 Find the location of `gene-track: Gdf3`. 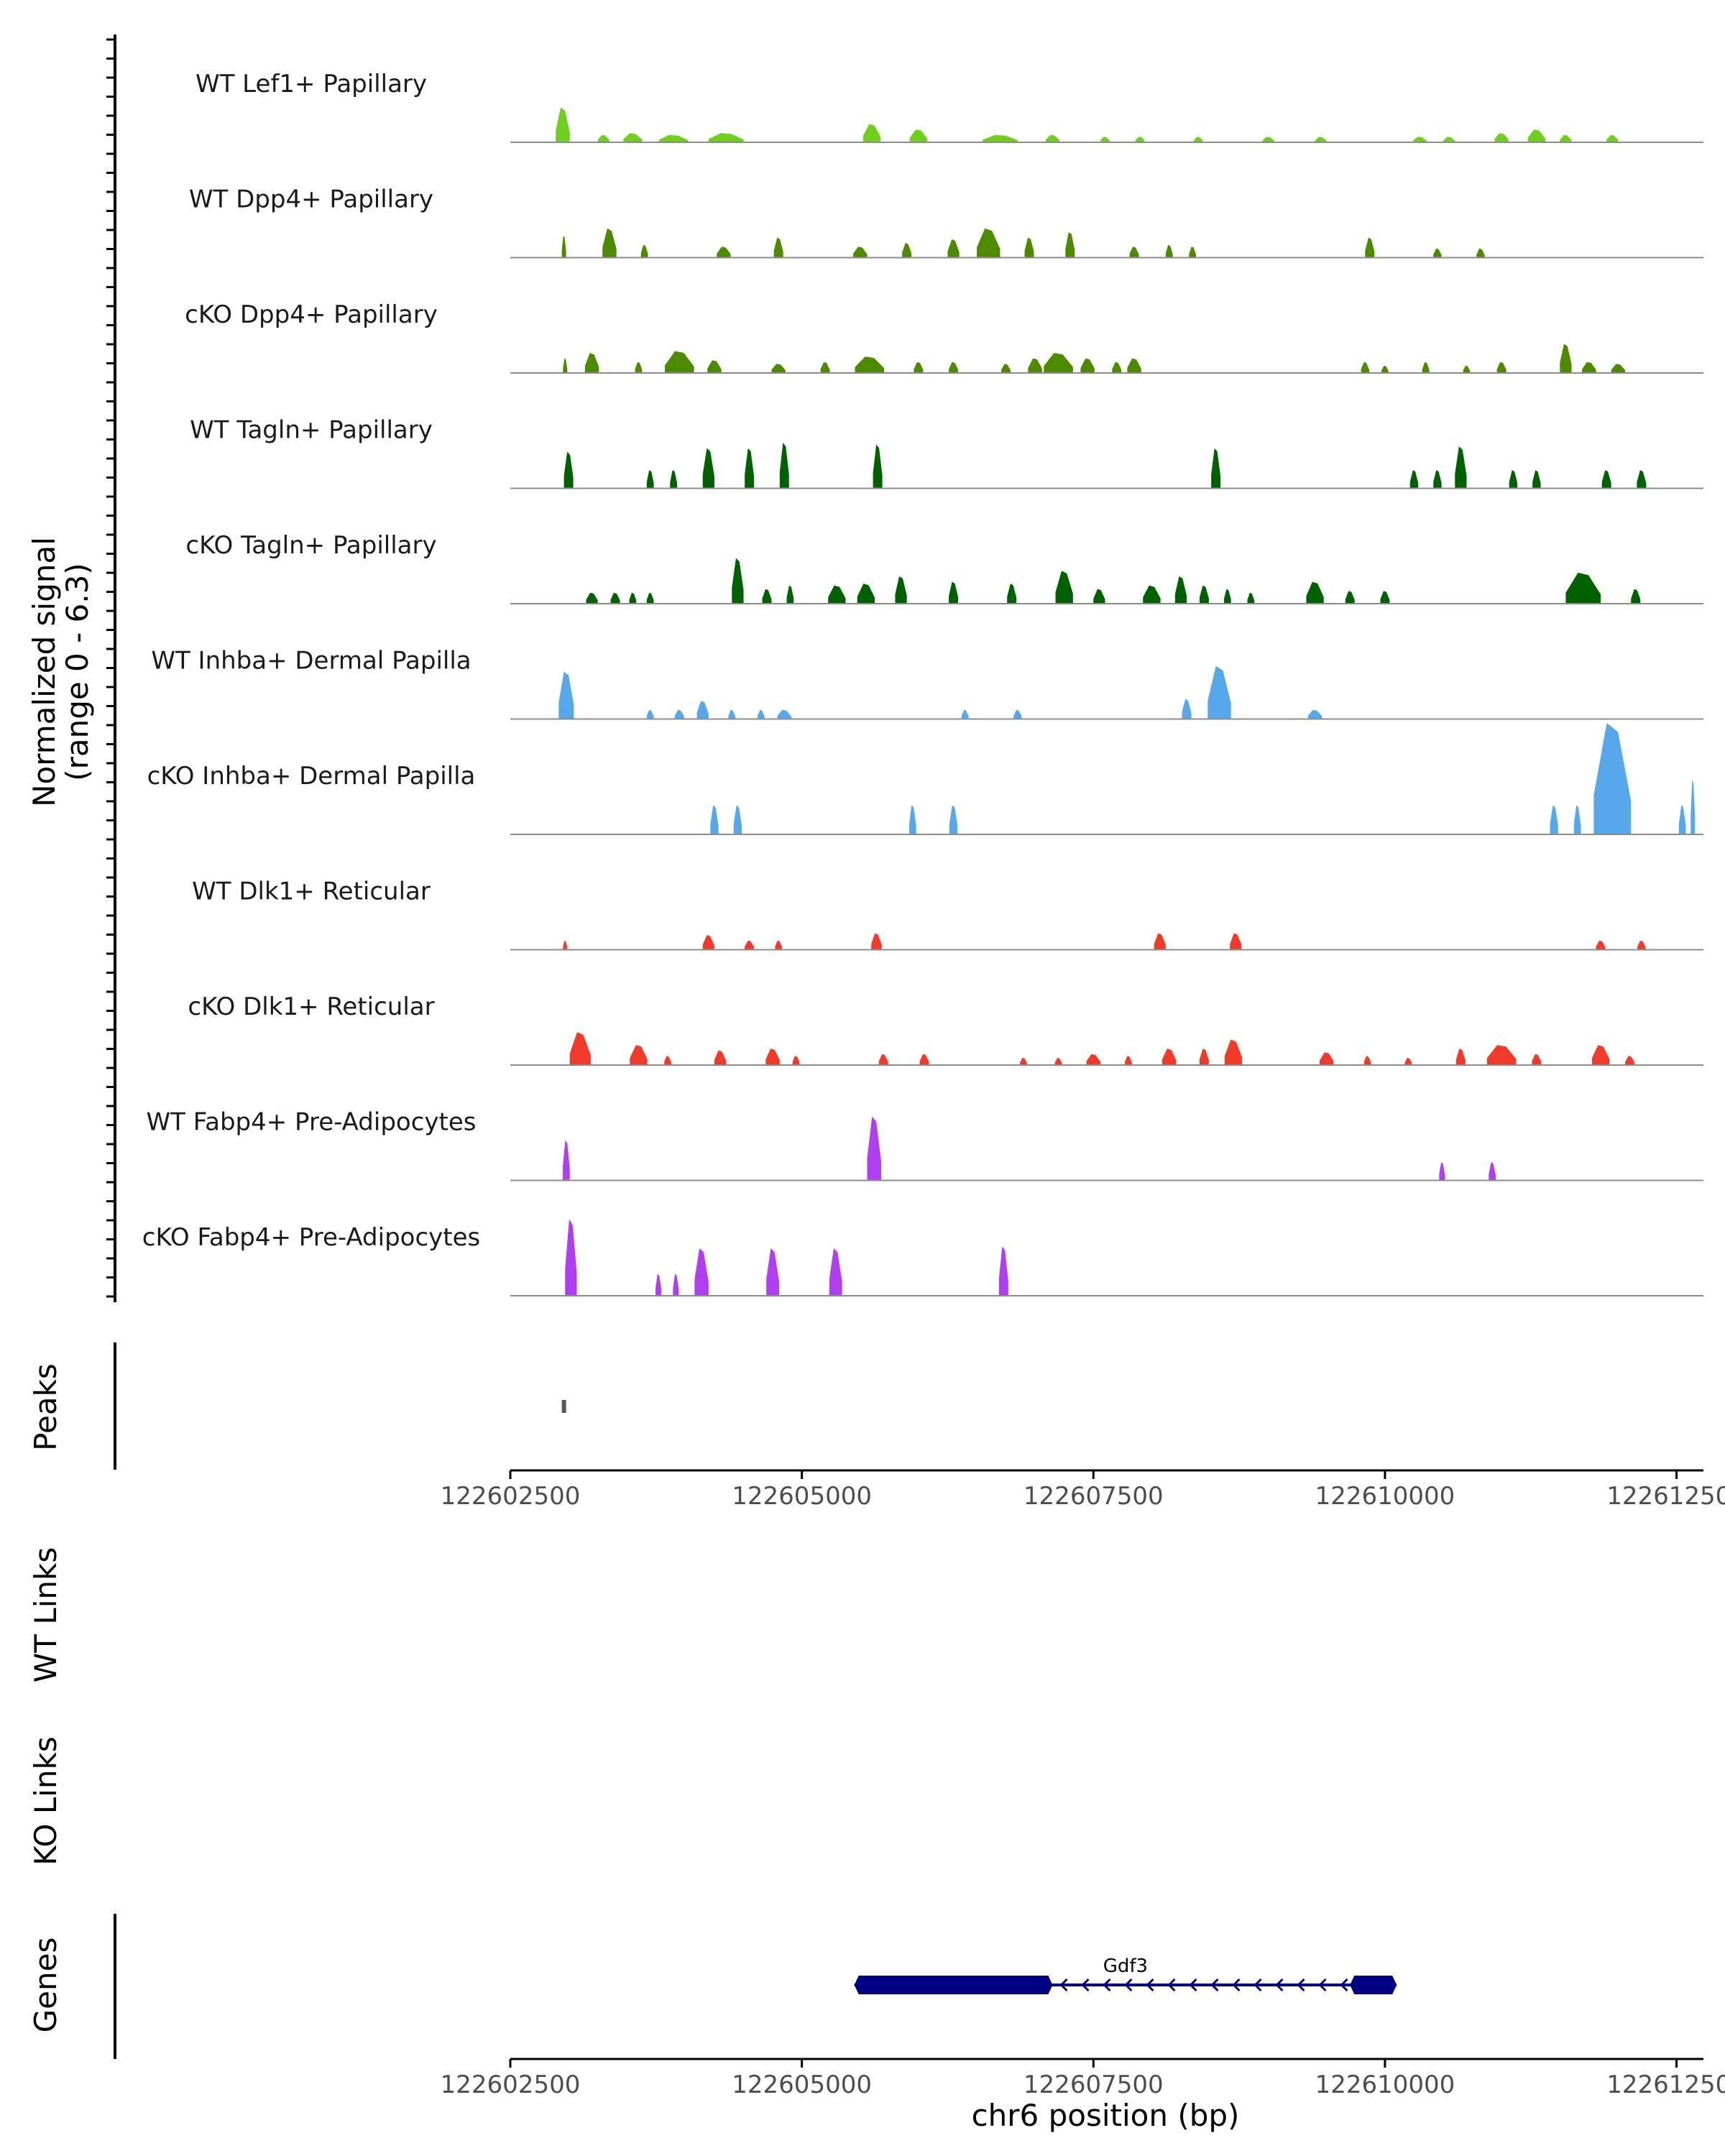

gene-track: Gdf3 is located at coordinates (1125, 1974).